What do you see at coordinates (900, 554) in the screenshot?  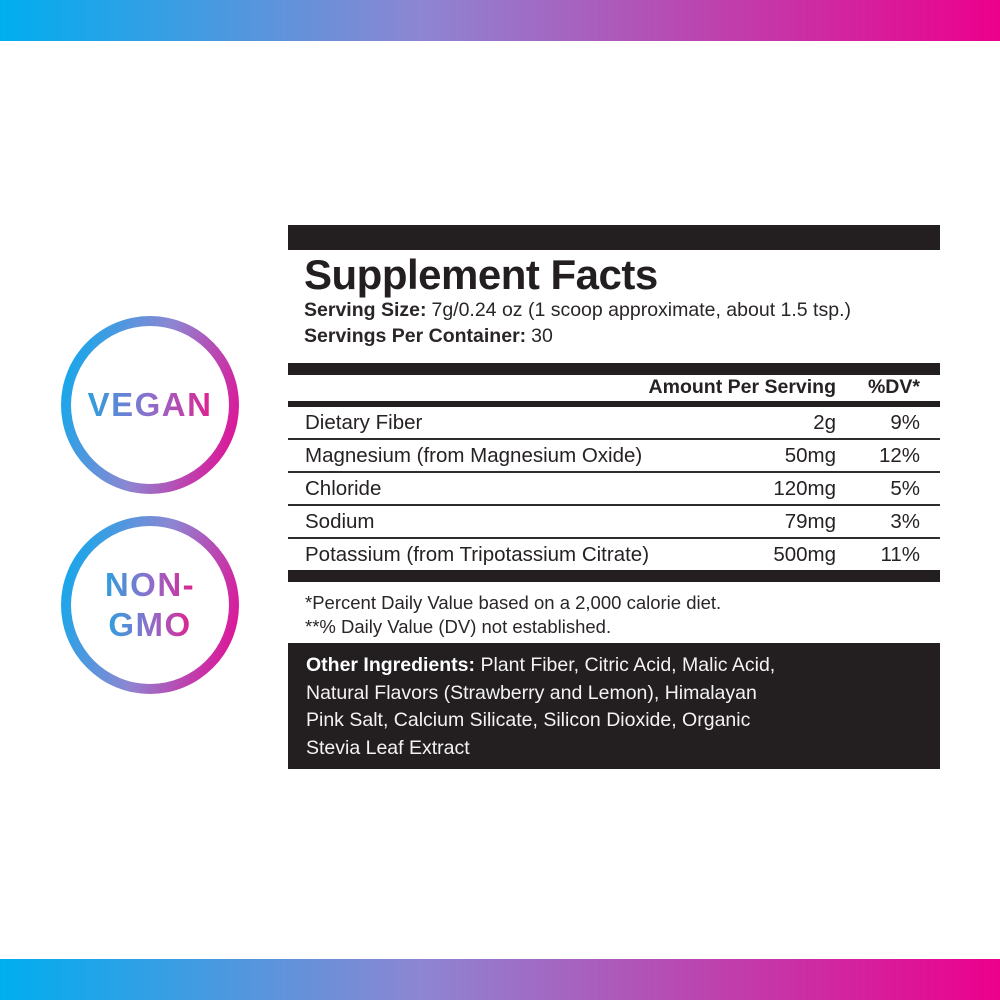 I see `nutrient-dv: 11%` at bounding box center [900, 554].